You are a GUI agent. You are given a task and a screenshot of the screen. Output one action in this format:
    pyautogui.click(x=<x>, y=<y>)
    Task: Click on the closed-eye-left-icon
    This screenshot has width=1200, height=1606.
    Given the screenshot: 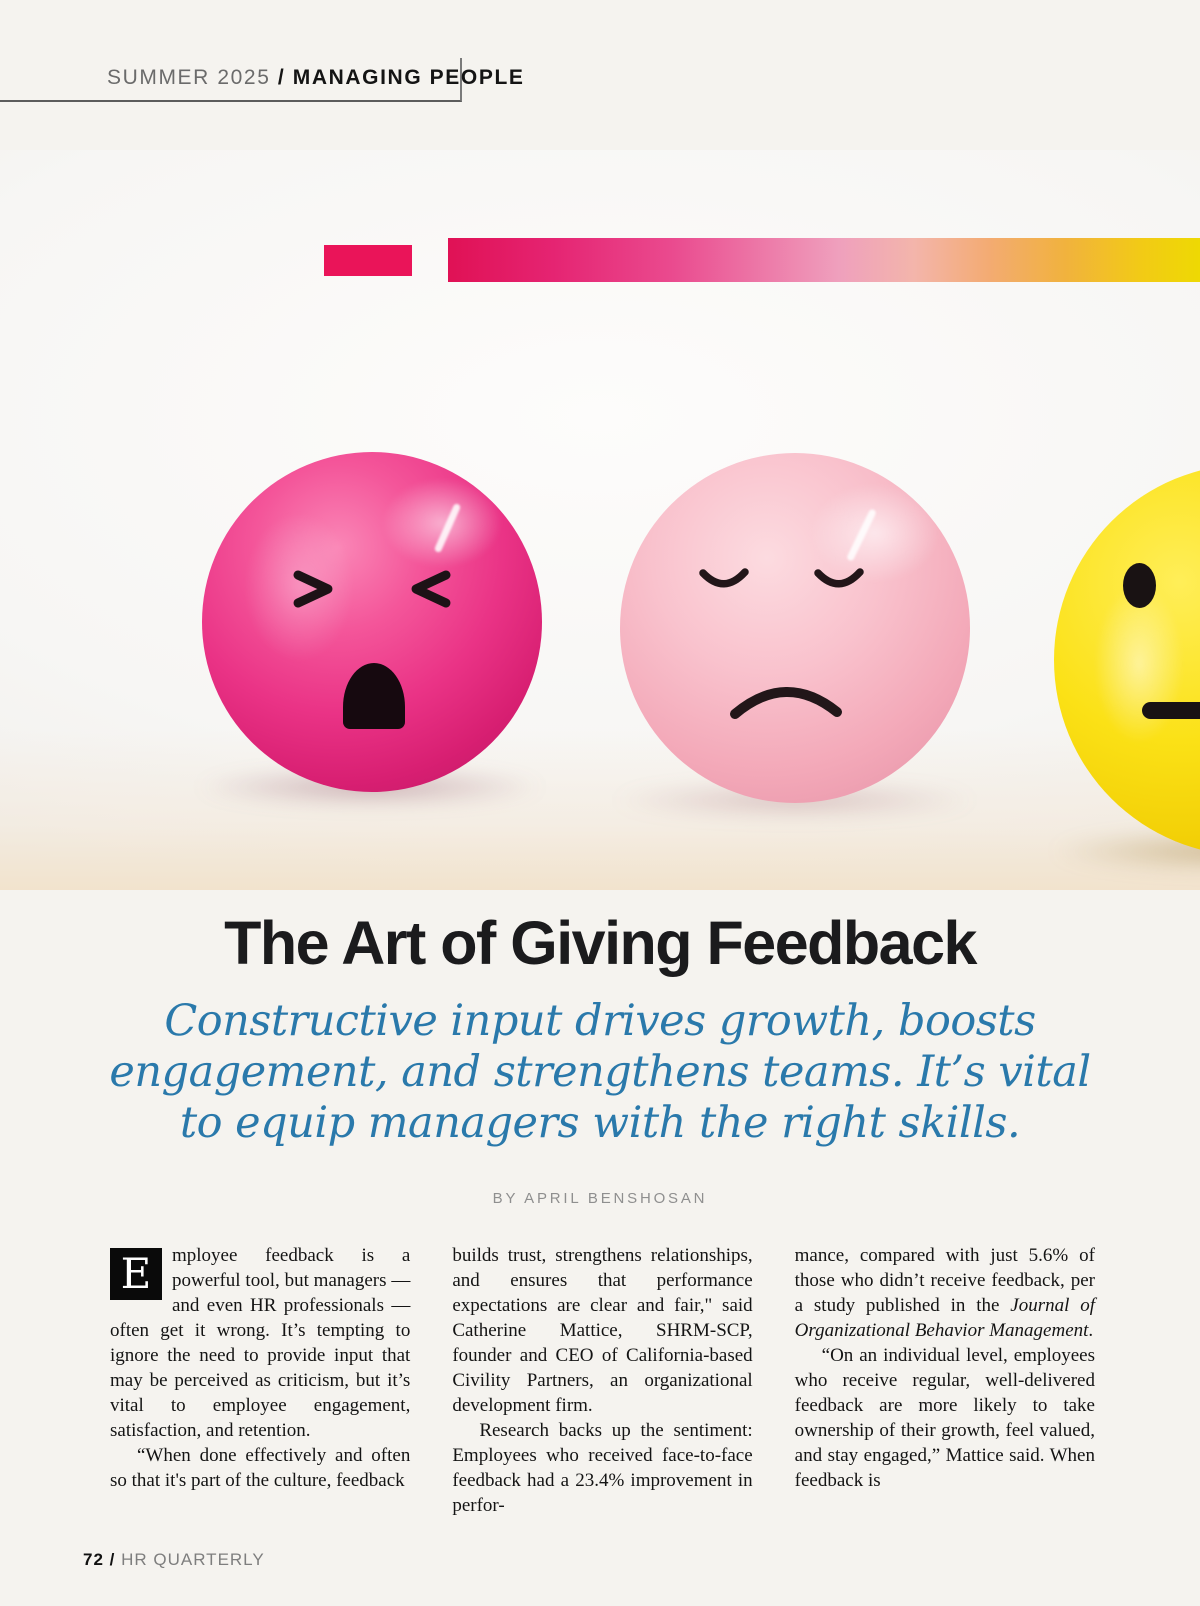 What is the action you would take?
    pyautogui.click(x=724, y=584)
    